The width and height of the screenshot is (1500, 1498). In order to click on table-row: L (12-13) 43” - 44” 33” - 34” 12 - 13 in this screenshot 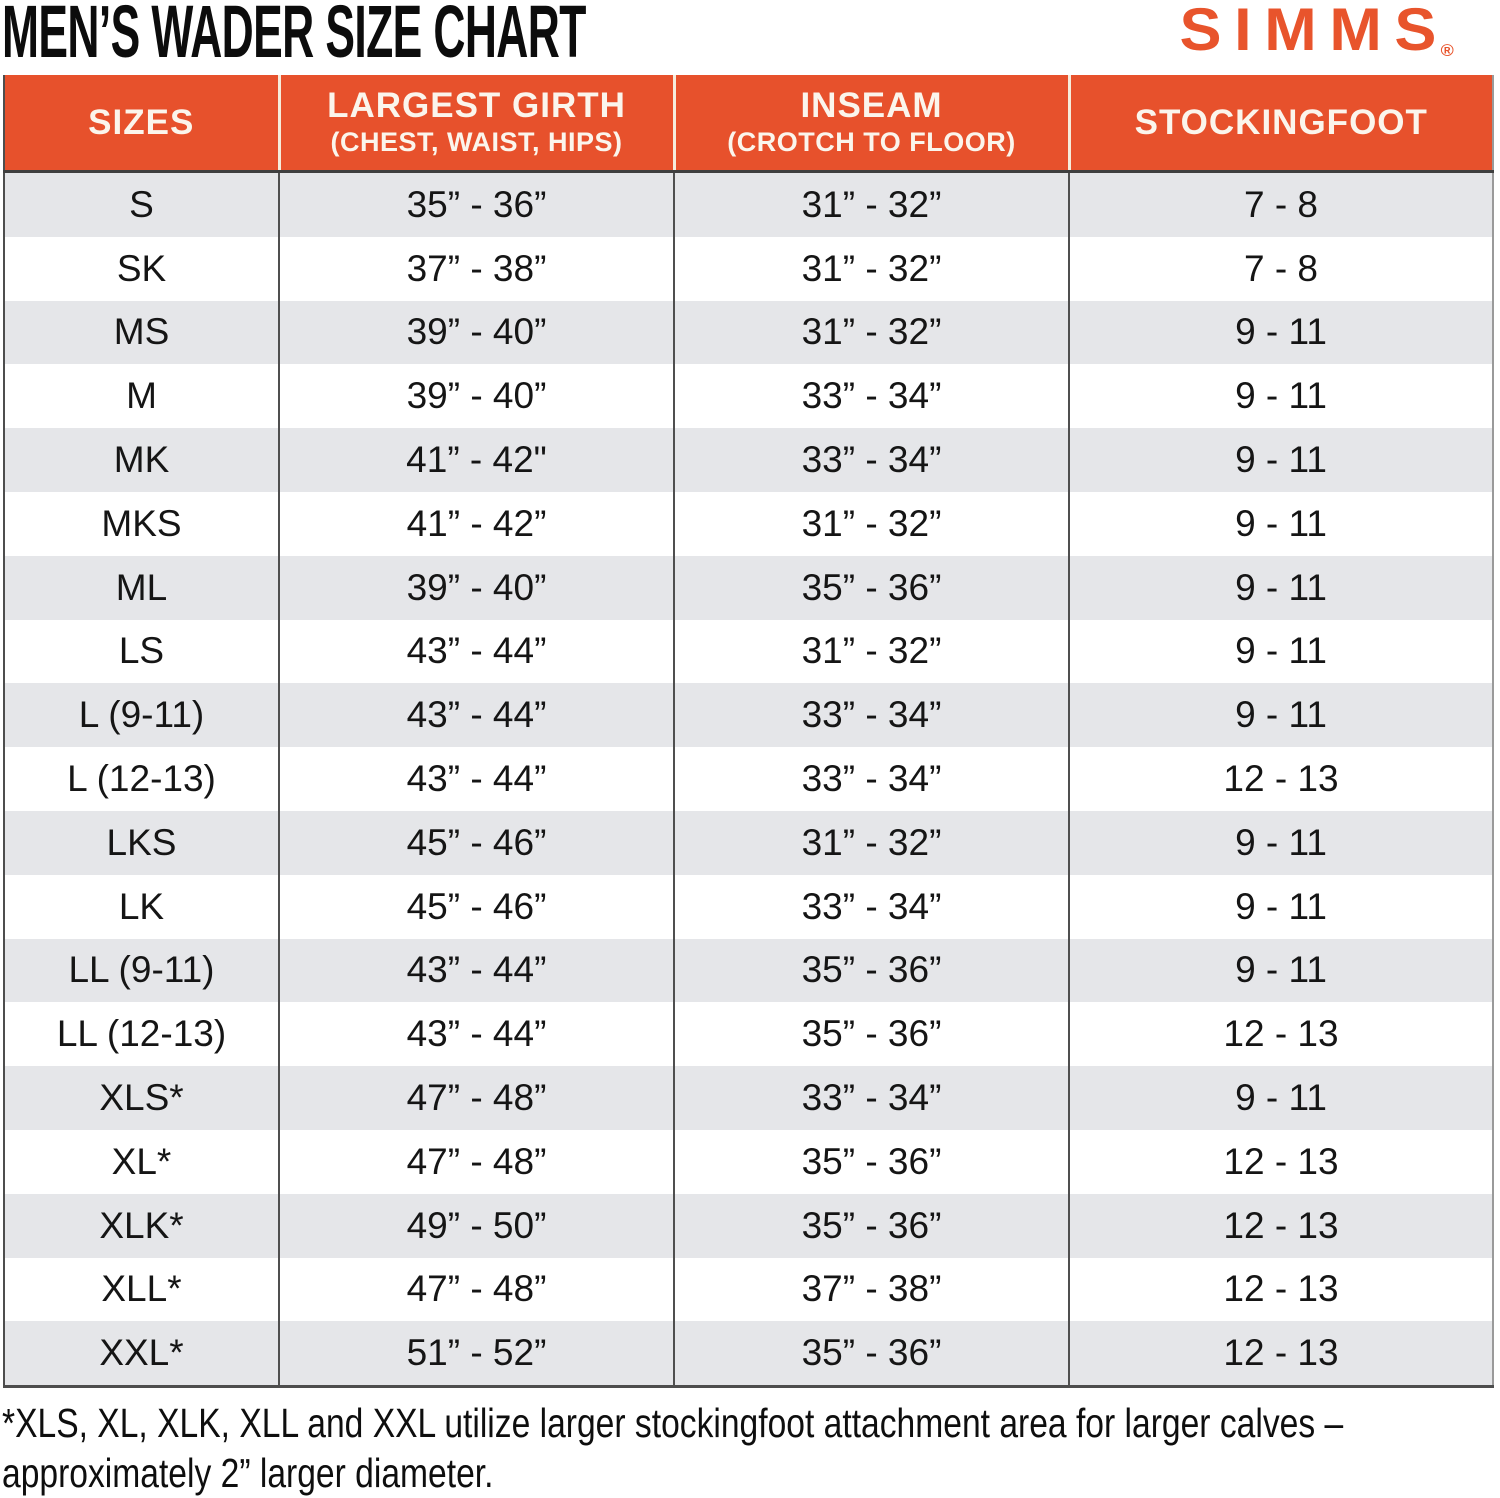, I will do `click(748, 779)`.